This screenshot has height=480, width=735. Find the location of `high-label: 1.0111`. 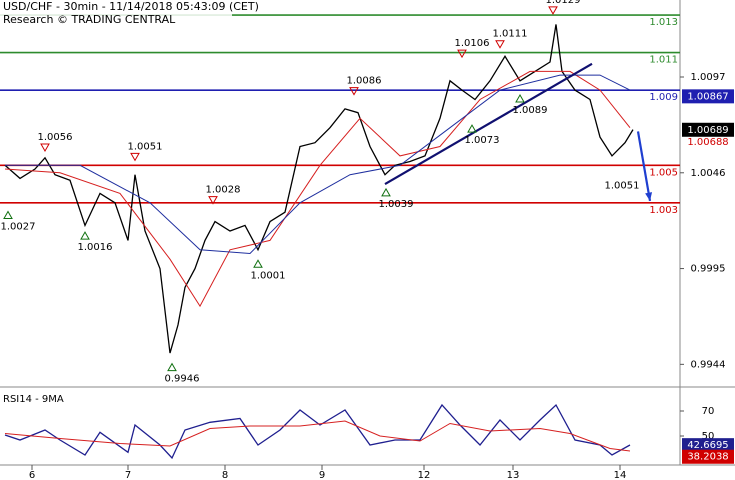

high-label: 1.0111 is located at coordinates (510, 34).